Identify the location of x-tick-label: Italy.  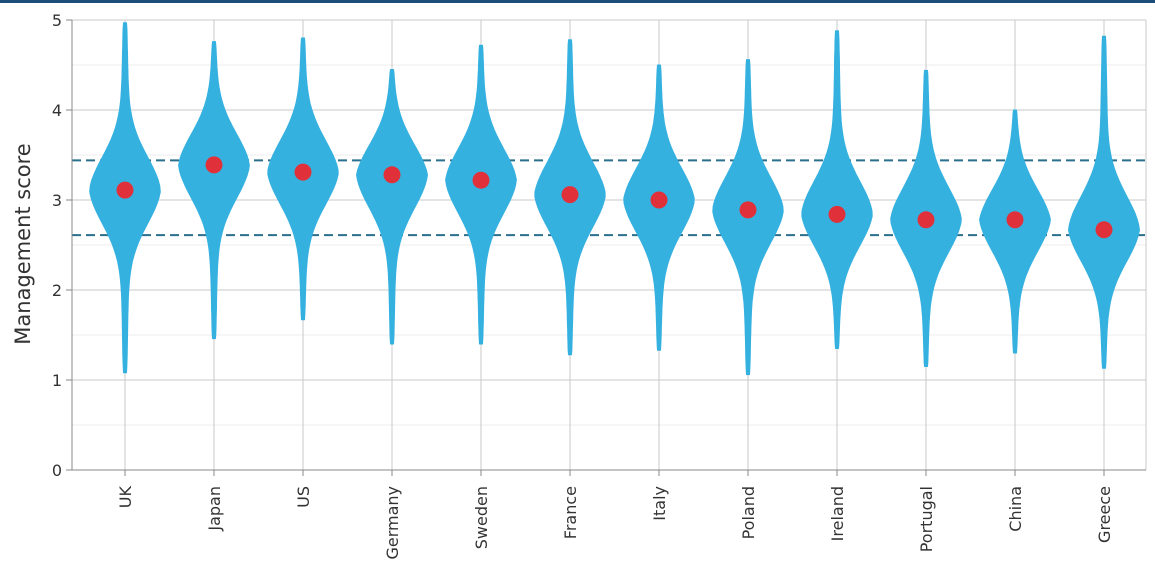
(659, 503).